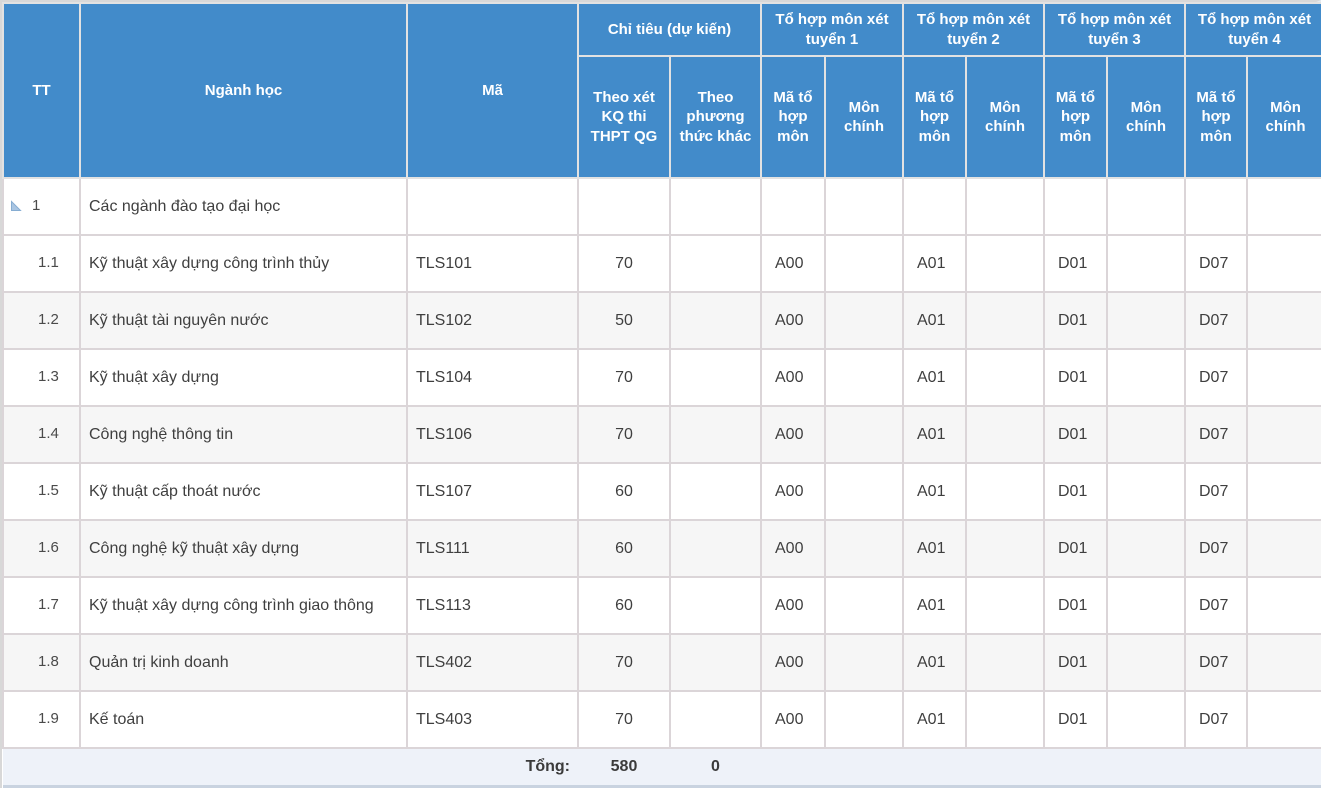  What do you see at coordinates (41, 377) in the screenshot?
I see `cell-tt: 1.3` at bounding box center [41, 377].